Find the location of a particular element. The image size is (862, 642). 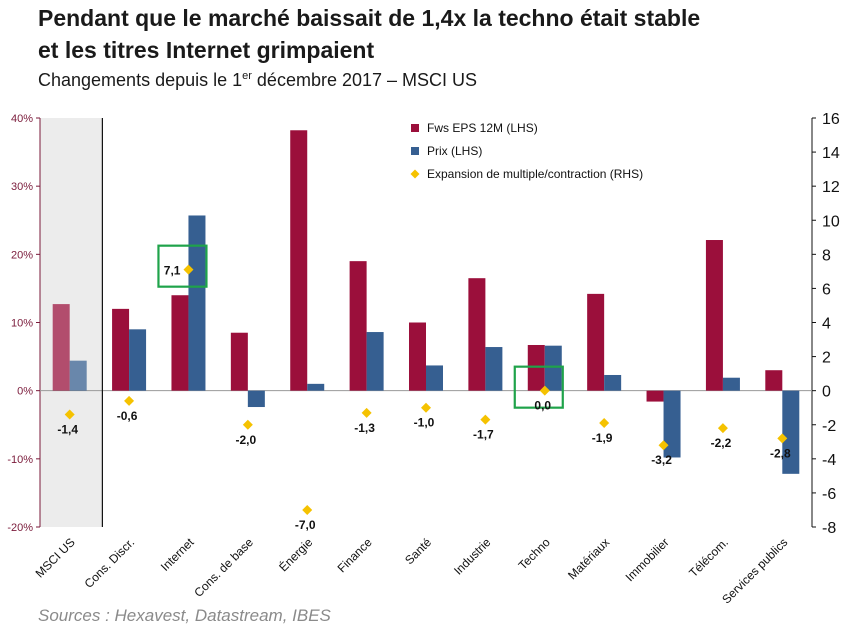

right-axis-tick-label: -6 is located at coordinates (829, 494).